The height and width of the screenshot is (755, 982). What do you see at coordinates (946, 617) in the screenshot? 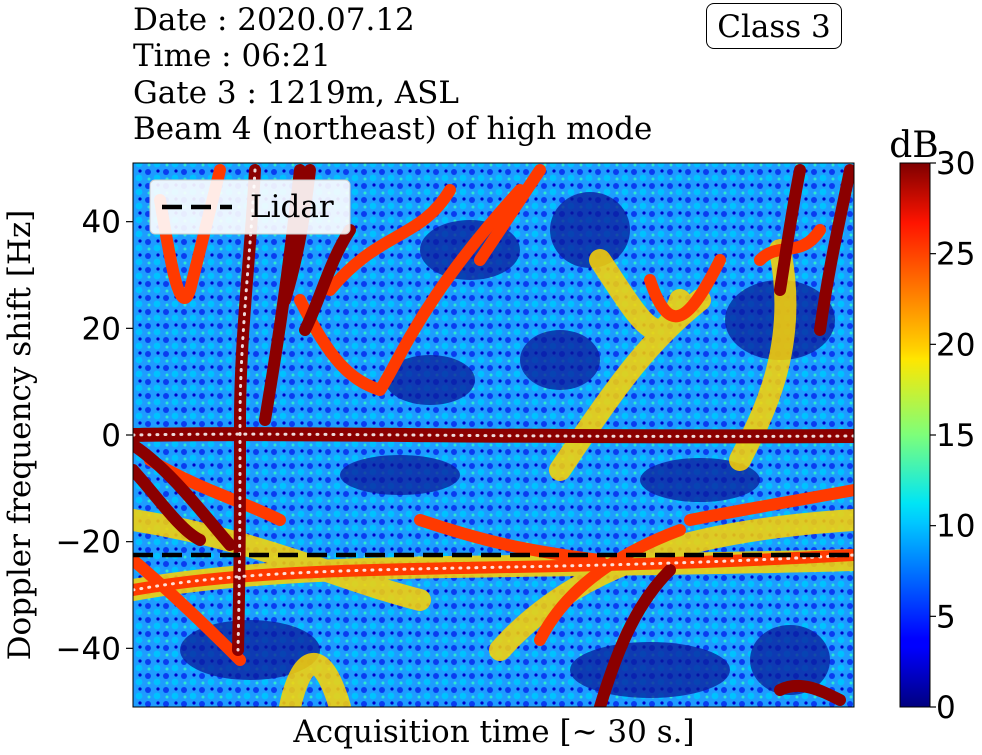
I see `colorbar-tick-label: 5` at bounding box center [946, 617].